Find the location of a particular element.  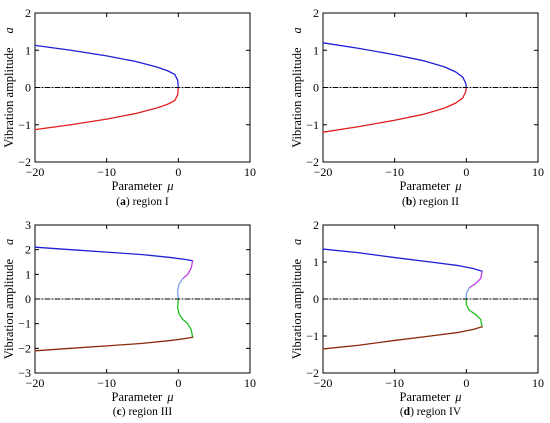

caption-text: region III is located at coordinates (149, 412).